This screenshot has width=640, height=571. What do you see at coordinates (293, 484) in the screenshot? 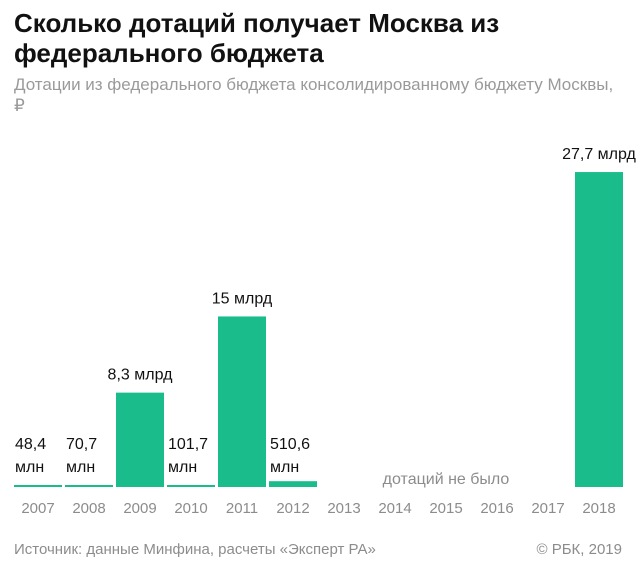
I see `bar-2012` at bounding box center [293, 484].